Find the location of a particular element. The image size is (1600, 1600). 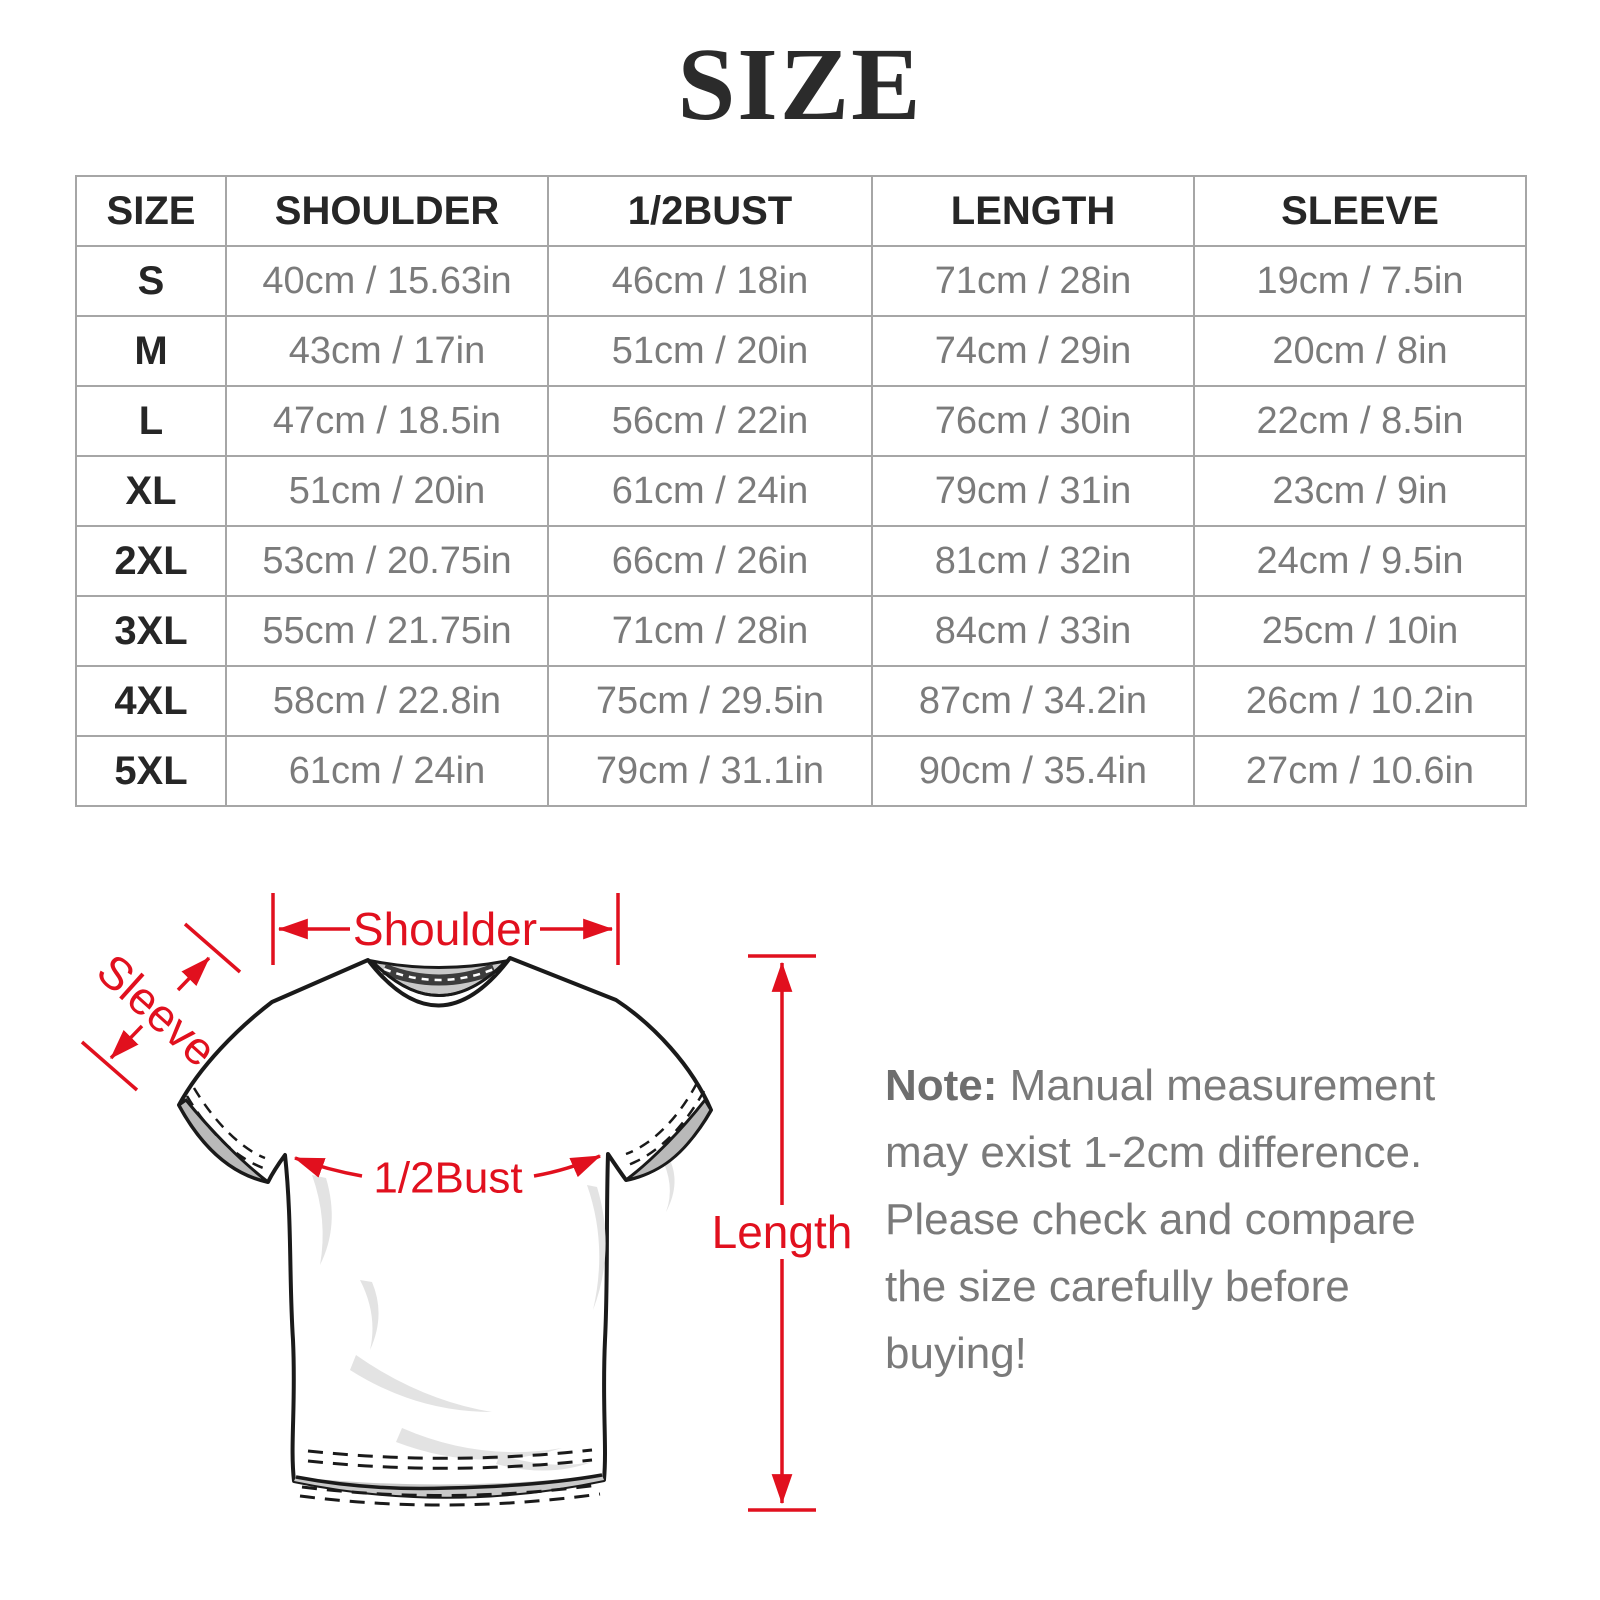

sleeve-arrow-up is located at coordinates (193, 974).